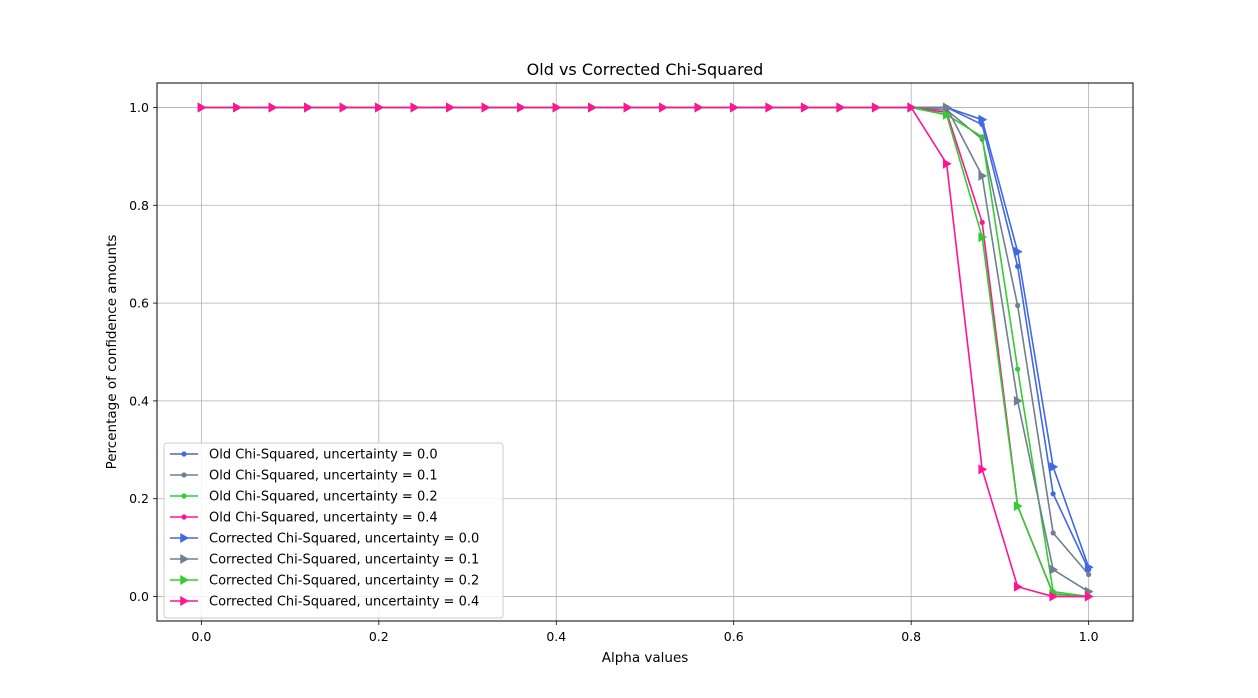 The image size is (1258, 698). What do you see at coordinates (323, 518) in the screenshot?
I see `legend-label: Old Chi-Squared, uncertainty = 0.4` at bounding box center [323, 518].